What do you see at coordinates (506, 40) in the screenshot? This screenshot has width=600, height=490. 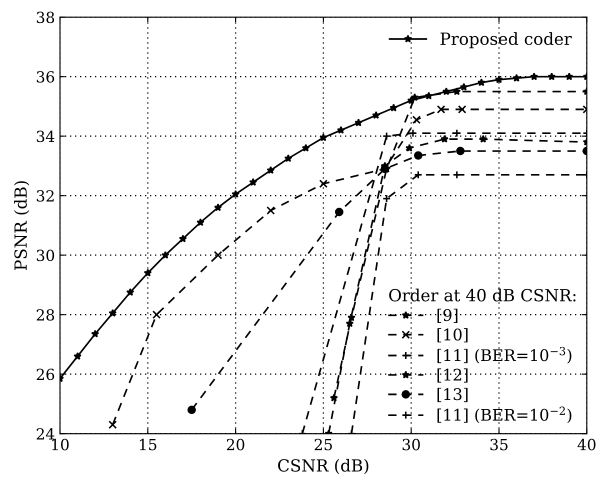 I see `legend-label: Proposed coder` at bounding box center [506, 40].